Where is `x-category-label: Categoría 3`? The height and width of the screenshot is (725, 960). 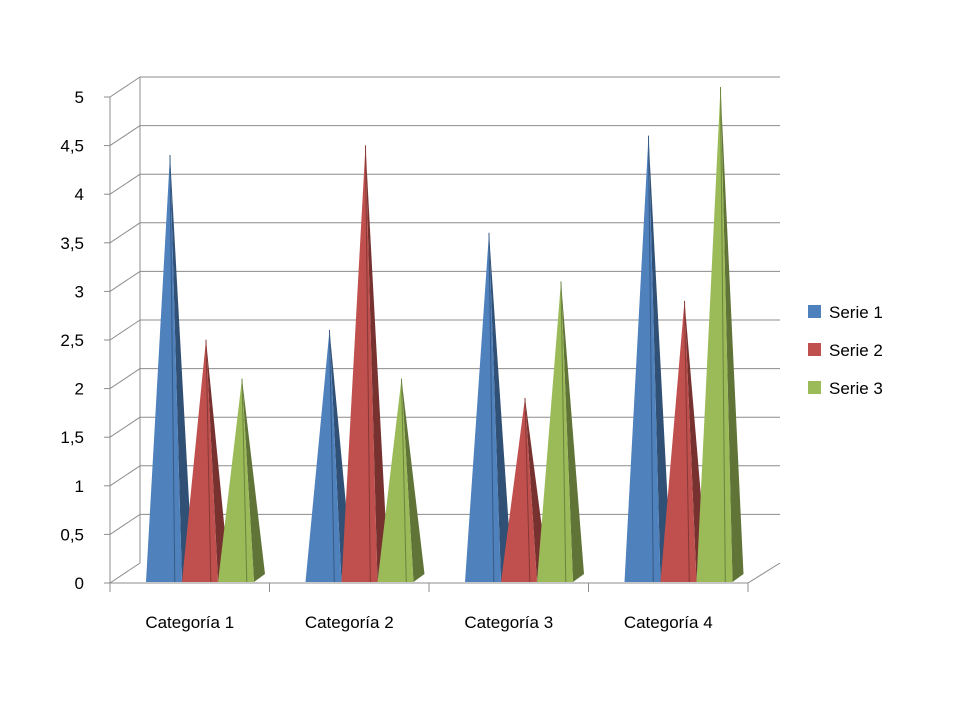
x-category-label: Categoría 3 is located at coordinates (508, 622).